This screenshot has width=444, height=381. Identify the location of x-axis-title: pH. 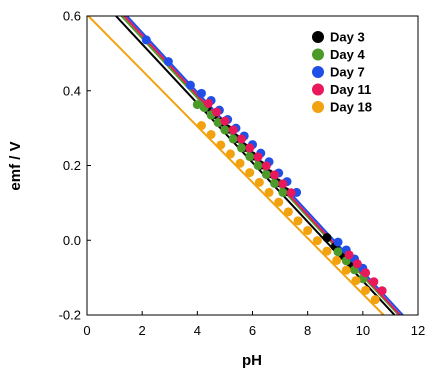
(252, 360).